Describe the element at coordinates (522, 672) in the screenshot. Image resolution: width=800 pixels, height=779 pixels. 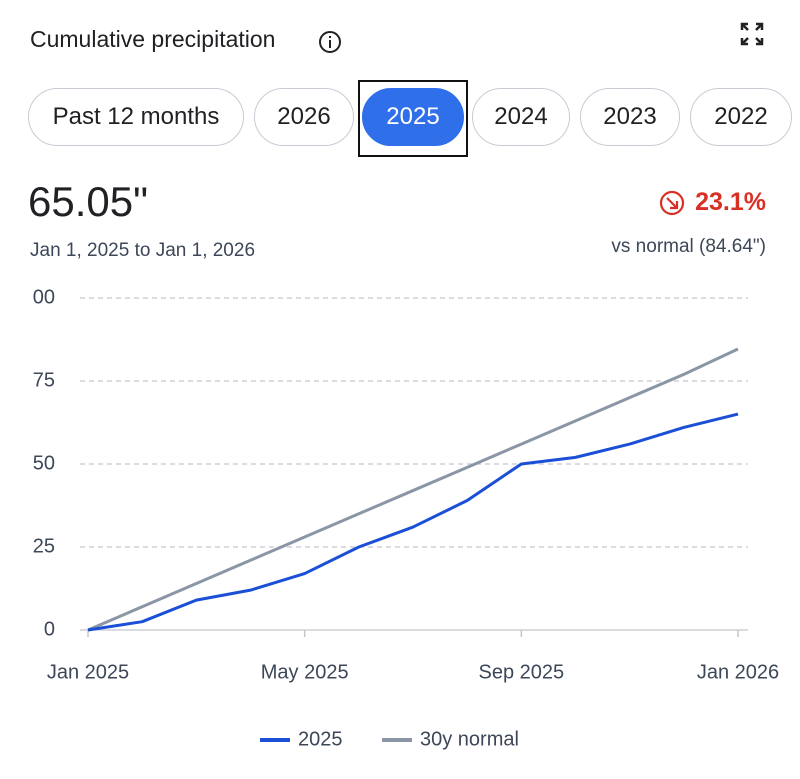
I see `x-tick-label: Sep 2025` at that location.